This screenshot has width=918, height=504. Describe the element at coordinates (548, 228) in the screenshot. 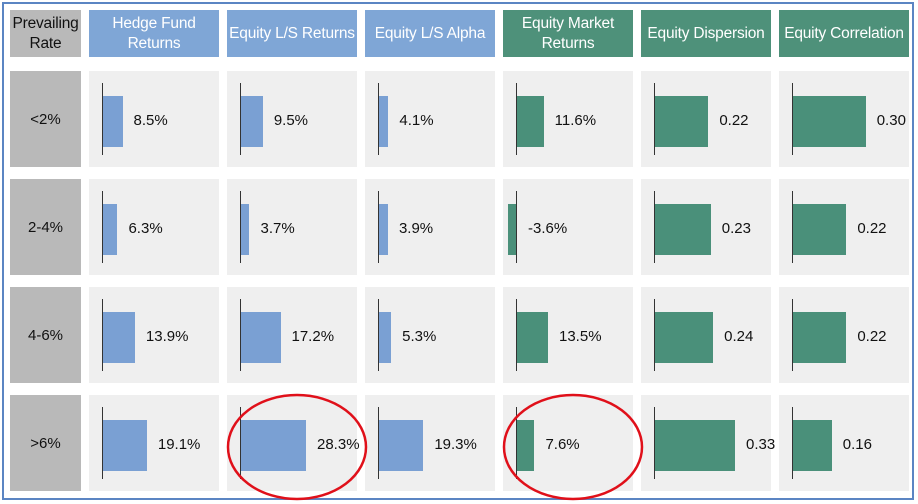

I see `data-label: -3.6%` at that location.